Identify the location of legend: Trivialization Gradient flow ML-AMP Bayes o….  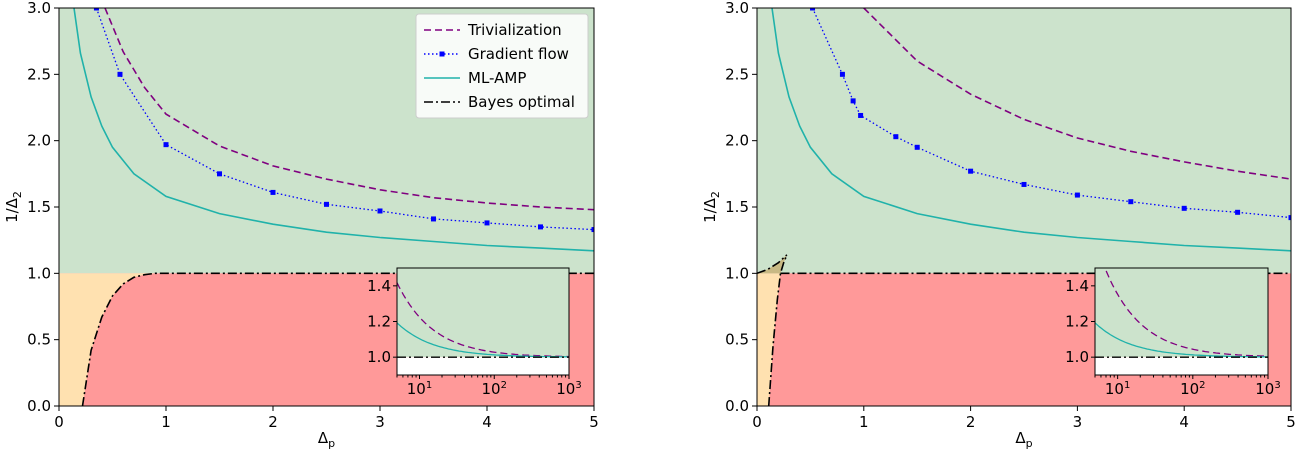
(502, 66).